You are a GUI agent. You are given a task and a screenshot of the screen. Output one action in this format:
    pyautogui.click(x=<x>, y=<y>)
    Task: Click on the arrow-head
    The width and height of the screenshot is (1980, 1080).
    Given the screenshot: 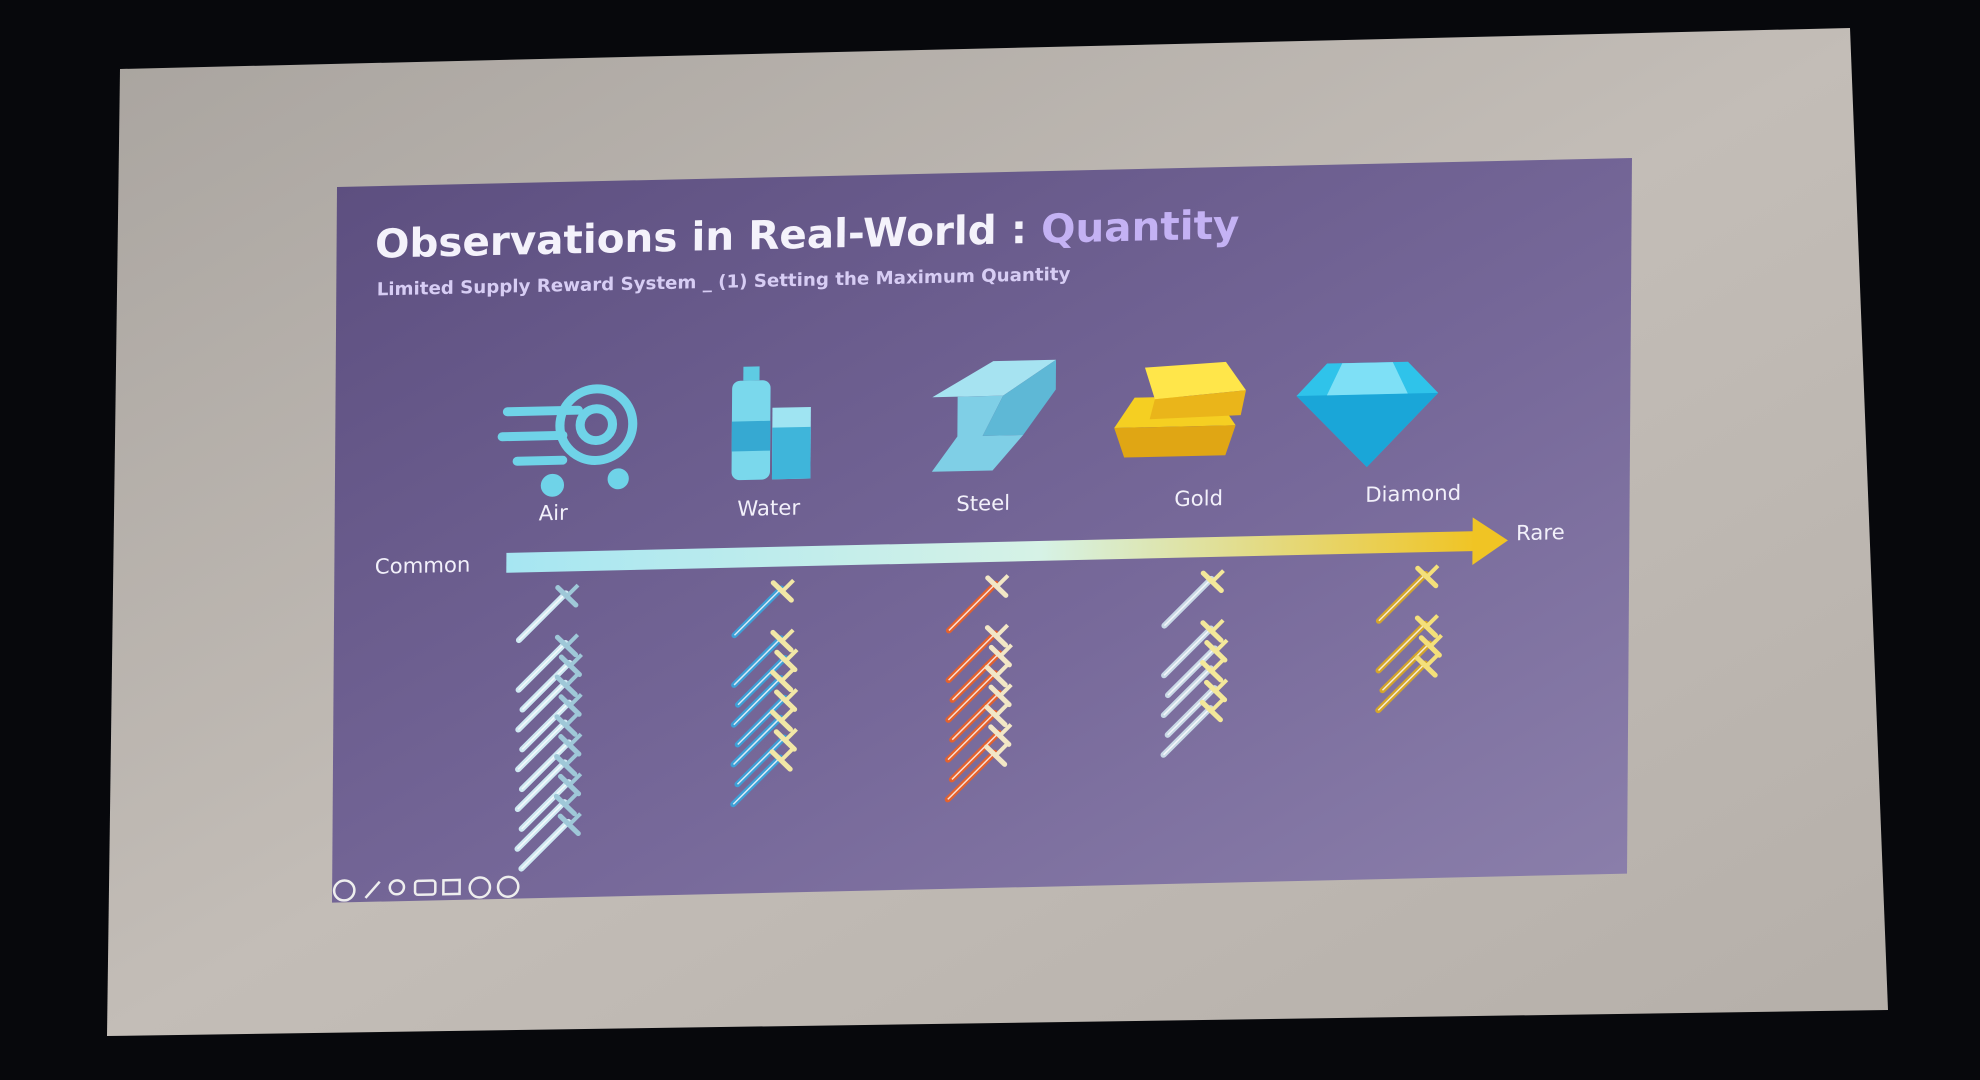 What is the action you would take?
    pyautogui.click(x=1490, y=541)
    